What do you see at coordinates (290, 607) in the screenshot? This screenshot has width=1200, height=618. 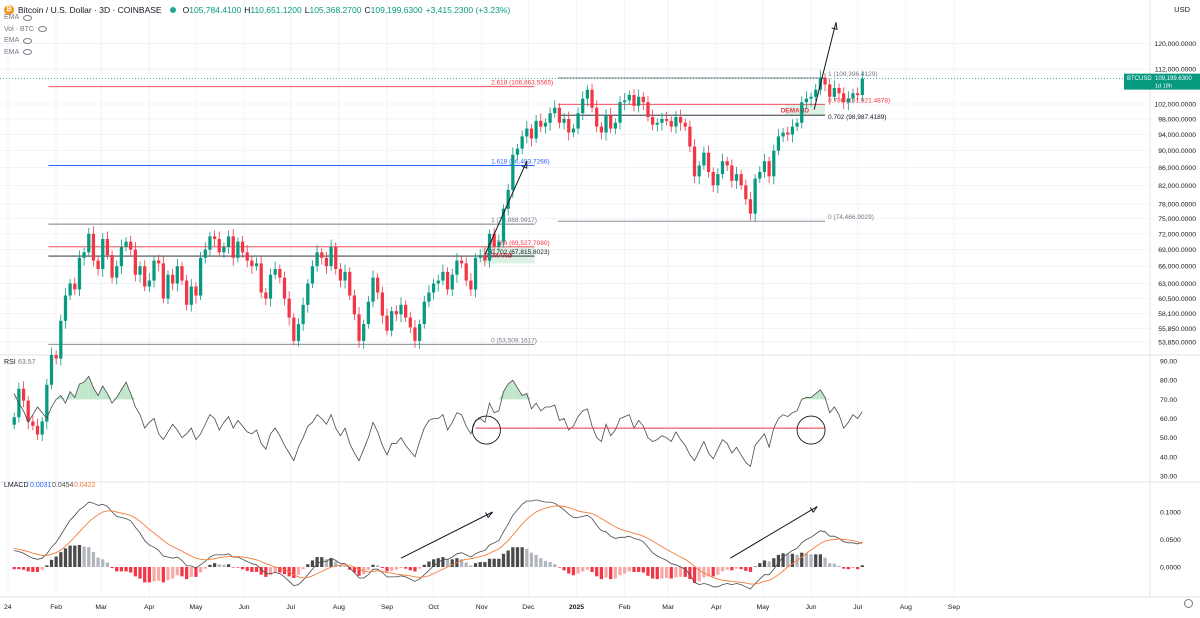 I see `time-axis-label: Jul` at bounding box center [290, 607].